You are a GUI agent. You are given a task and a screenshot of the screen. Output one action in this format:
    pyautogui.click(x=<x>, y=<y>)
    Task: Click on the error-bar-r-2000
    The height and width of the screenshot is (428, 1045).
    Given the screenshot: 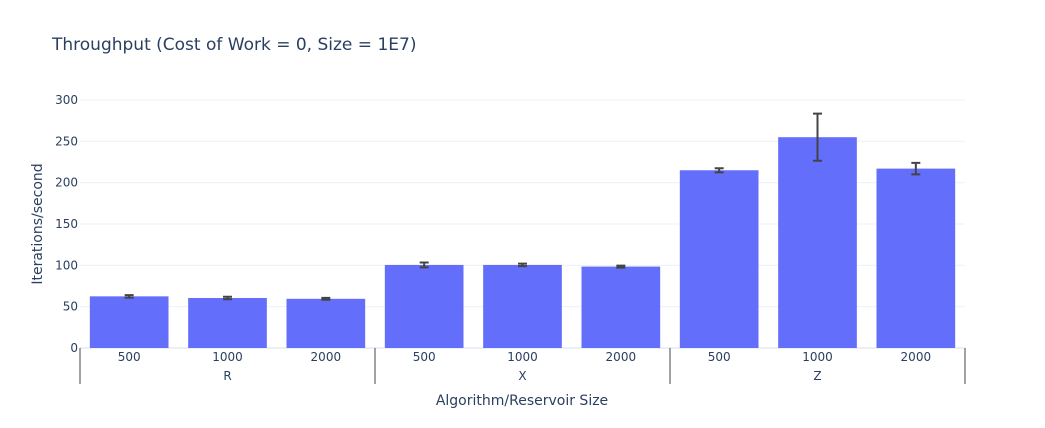 What is the action you would take?
    pyautogui.click(x=326, y=298)
    